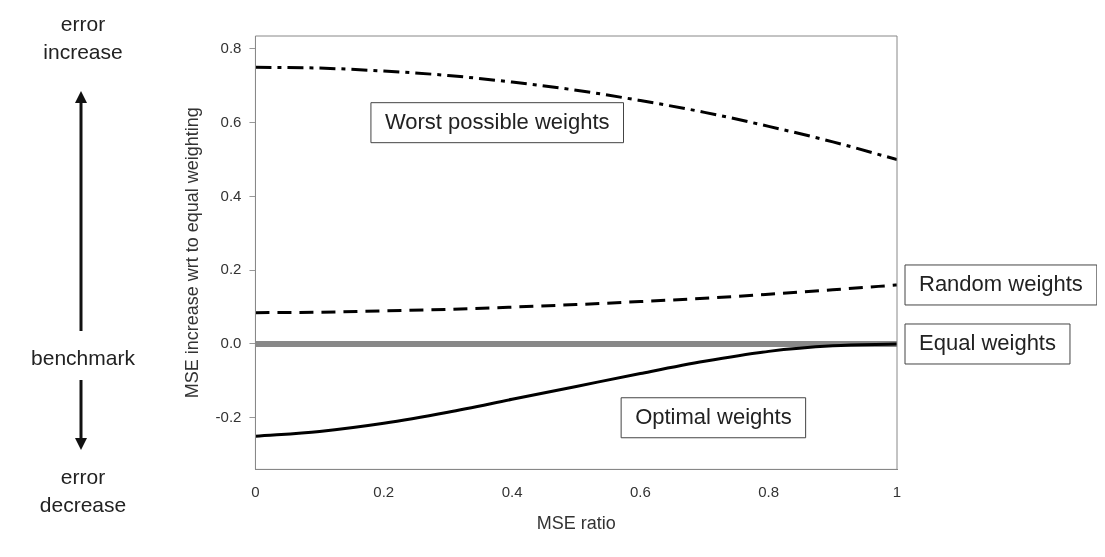 The image size is (1105, 557). I want to click on text: error decrease, so click(83, 491).